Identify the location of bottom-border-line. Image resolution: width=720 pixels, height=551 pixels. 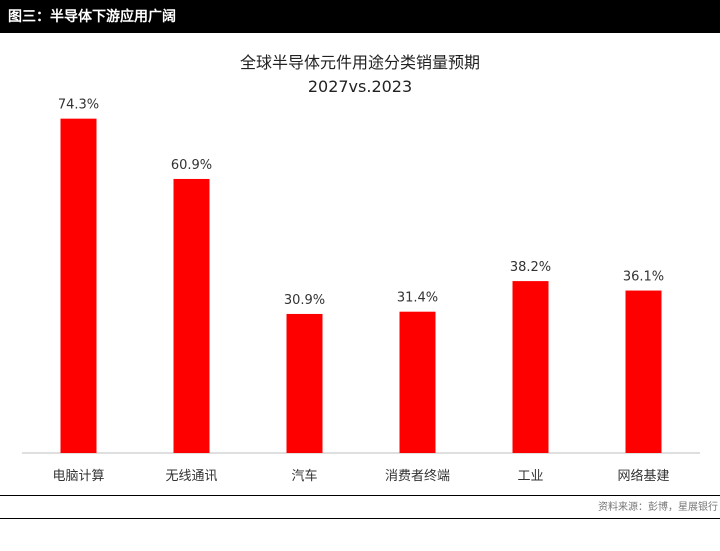
(360, 518).